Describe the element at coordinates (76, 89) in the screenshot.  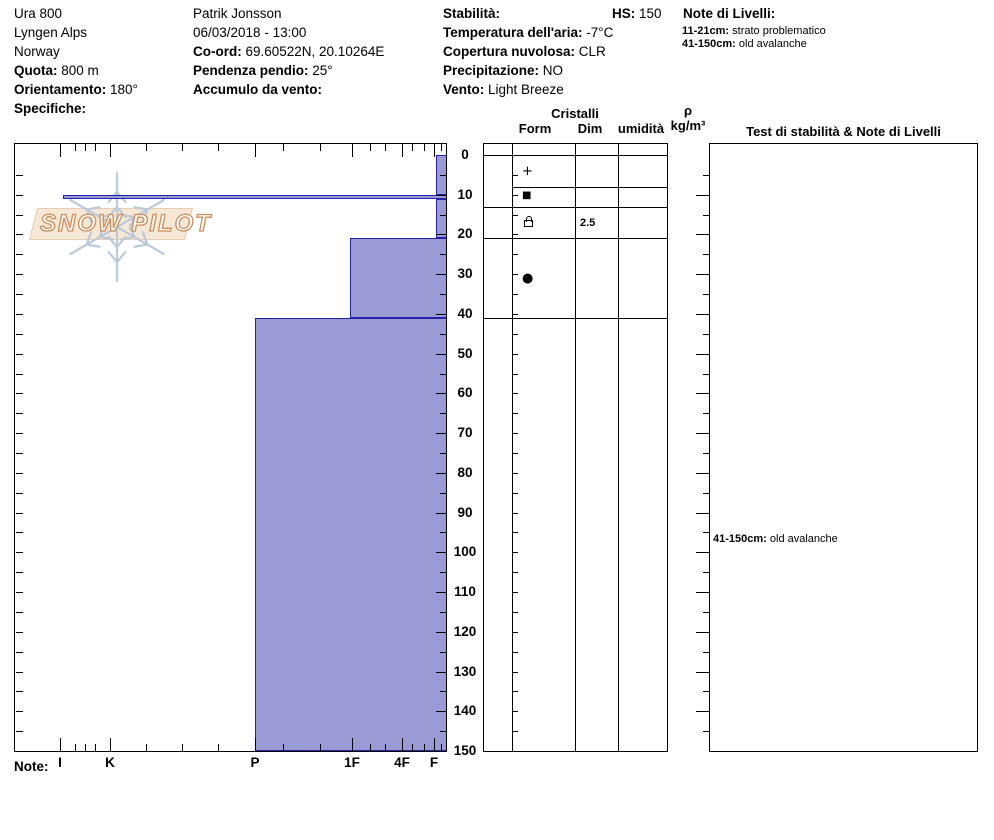
I see `site-row: Orientamento: 180°` at that location.